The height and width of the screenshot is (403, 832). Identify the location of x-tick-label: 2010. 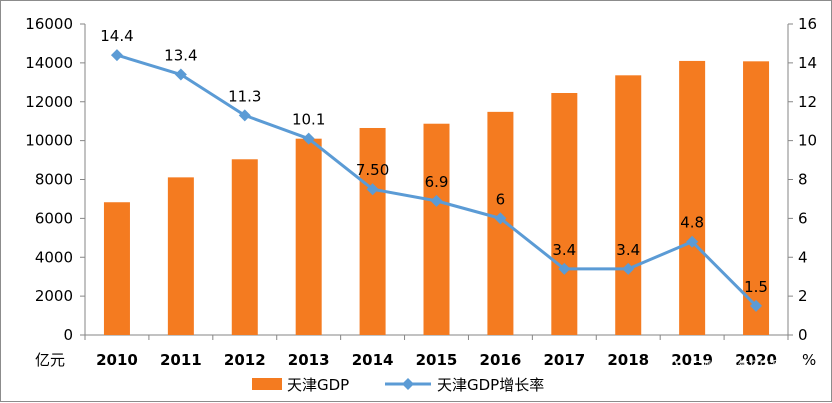
(117, 360).